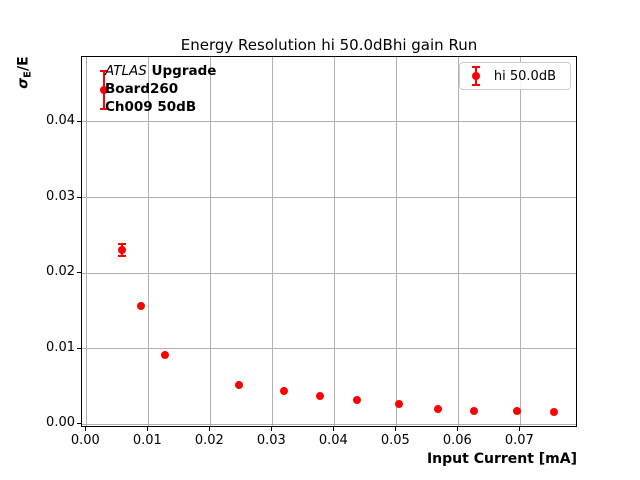  I want to click on legend-errorbar-cap-top, so click(475, 67).